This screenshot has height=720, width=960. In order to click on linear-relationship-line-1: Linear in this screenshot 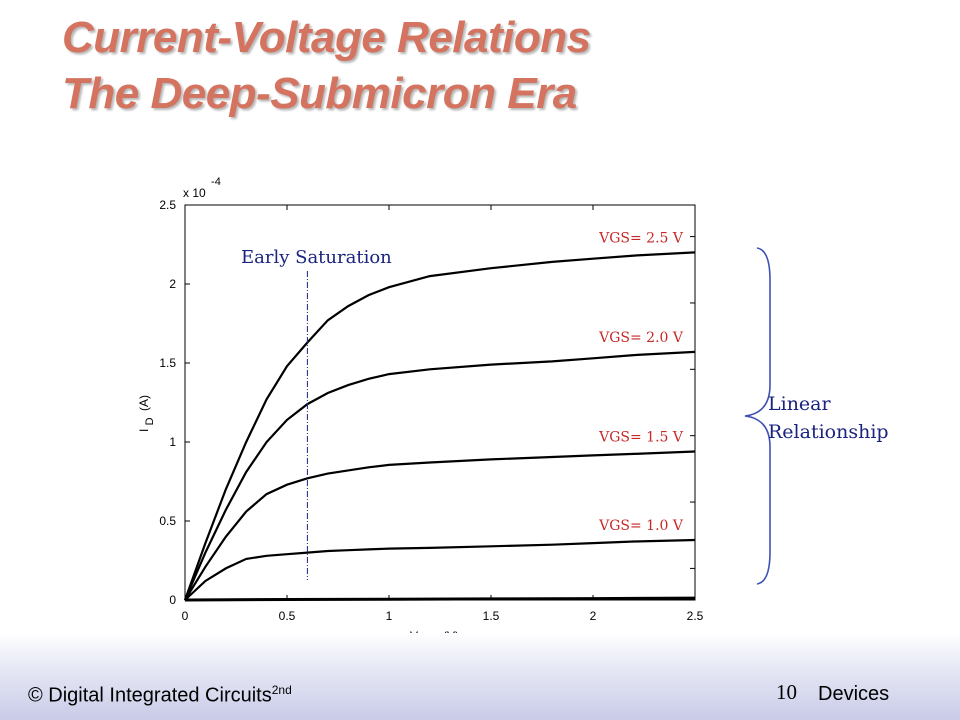, I will do `click(799, 404)`.